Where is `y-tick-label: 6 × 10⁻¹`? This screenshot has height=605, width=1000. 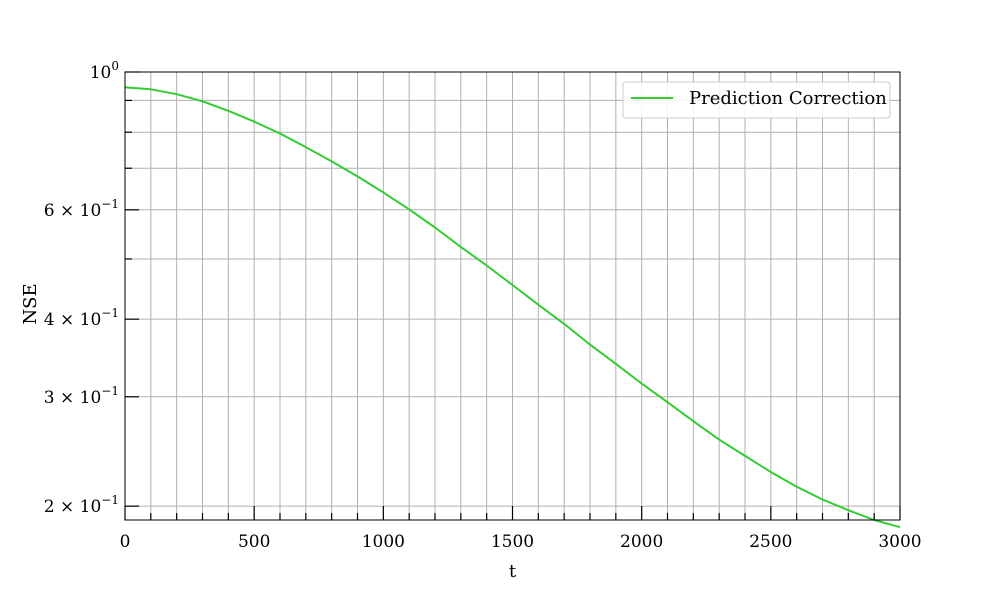
y-tick-label: 6 × 10⁻¹ is located at coordinates (81, 209).